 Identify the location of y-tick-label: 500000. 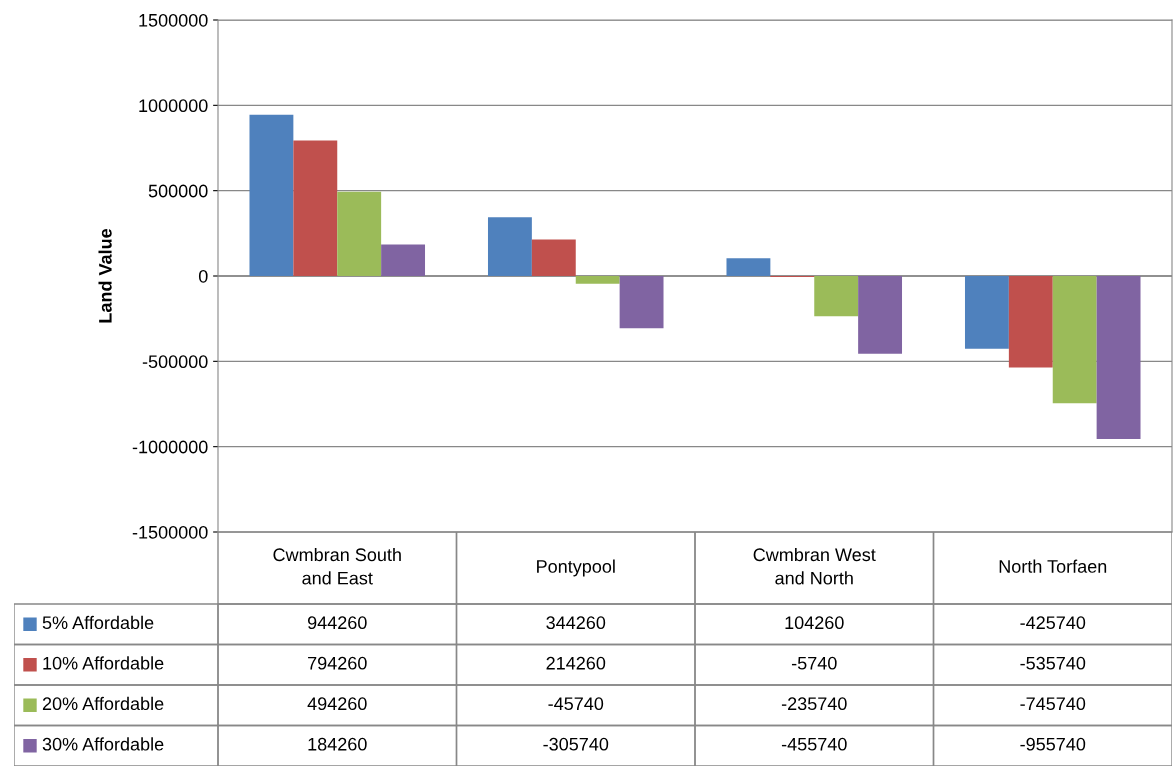
(178, 191).